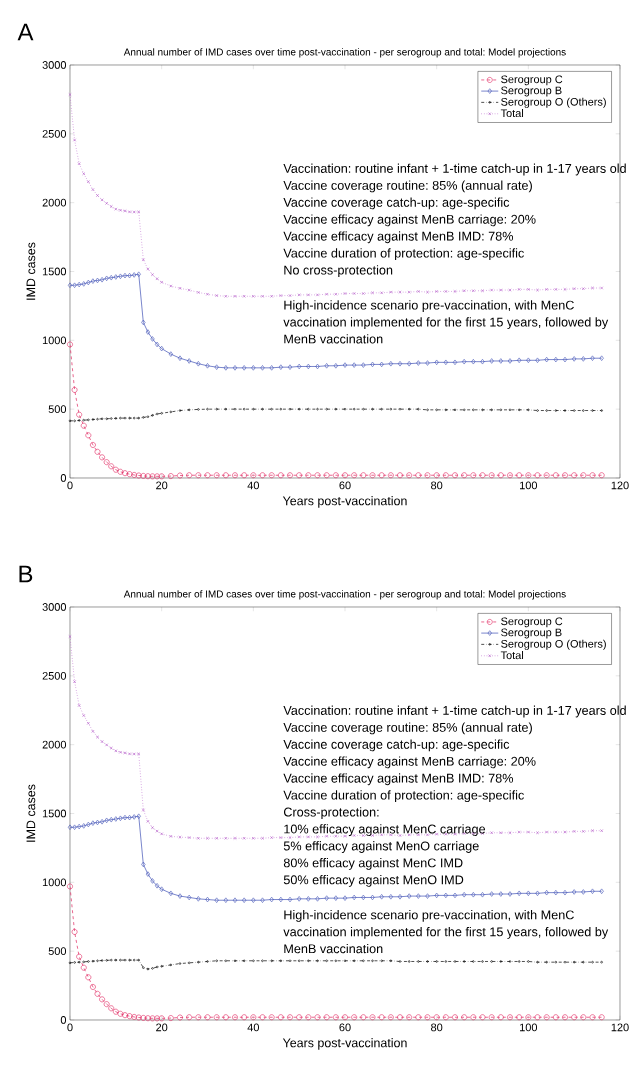  Describe the element at coordinates (26, 574) in the screenshot. I see `text: B` at that location.